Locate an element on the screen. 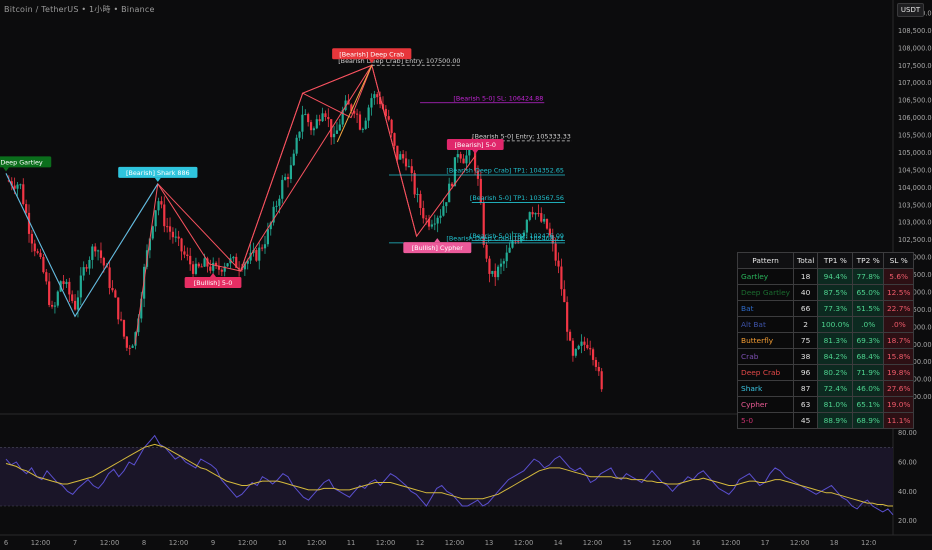 The height and width of the screenshot is (550, 932). price-tick-label: 102,500.00 is located at coordinates (915, 240).